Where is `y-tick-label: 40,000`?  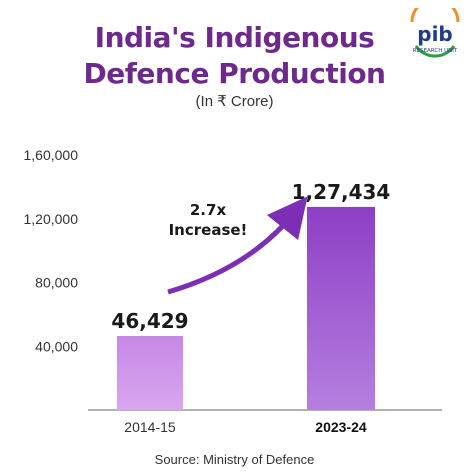
y-tick-label: 40,000 is located at coordinates (56, 346).